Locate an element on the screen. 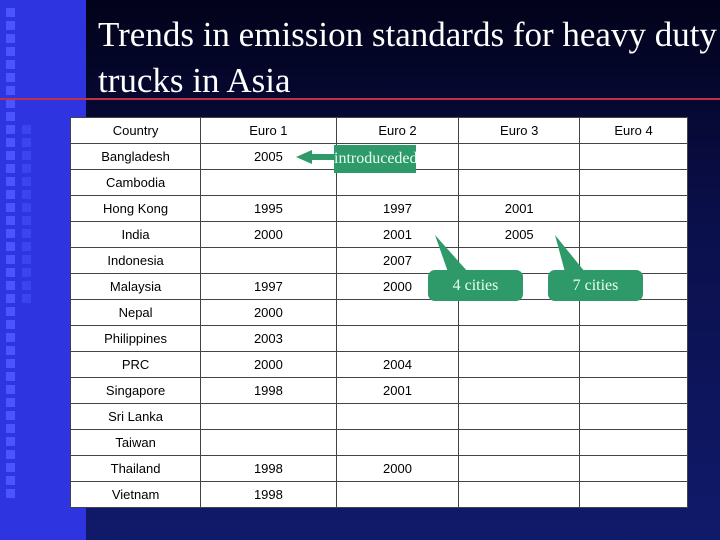 The image size is (720, 540). callout-introduced: introduceded is located at coordinates (375, 159).